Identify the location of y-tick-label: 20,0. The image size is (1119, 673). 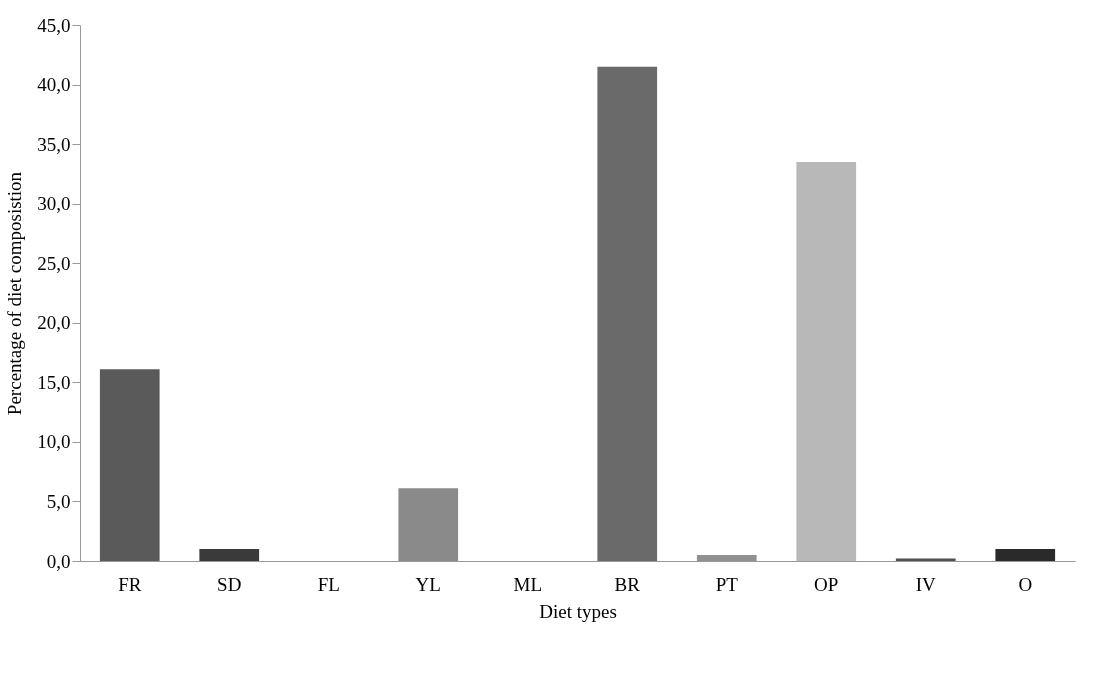
(54, 323).